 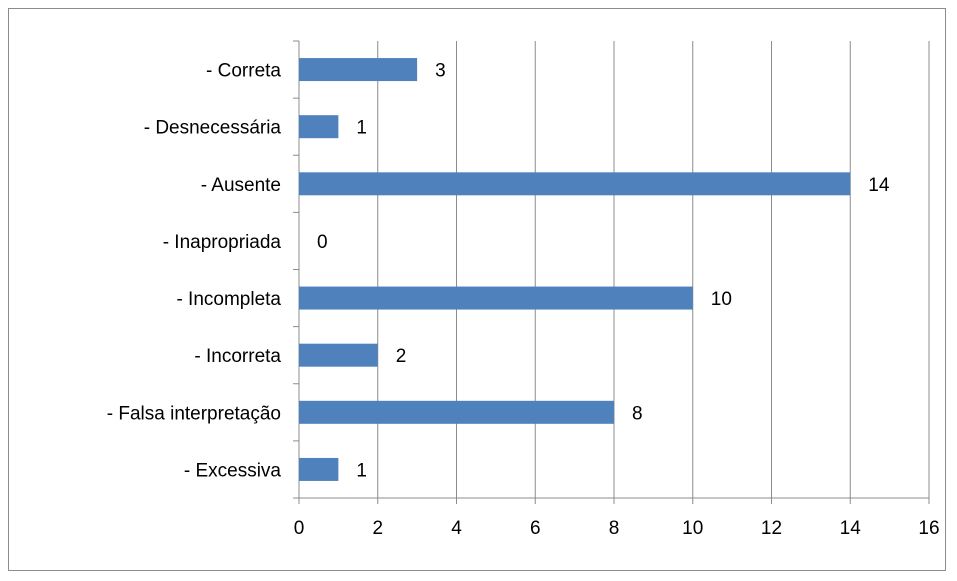 I want to click on data-label: 0, so click(x=322, y=242).